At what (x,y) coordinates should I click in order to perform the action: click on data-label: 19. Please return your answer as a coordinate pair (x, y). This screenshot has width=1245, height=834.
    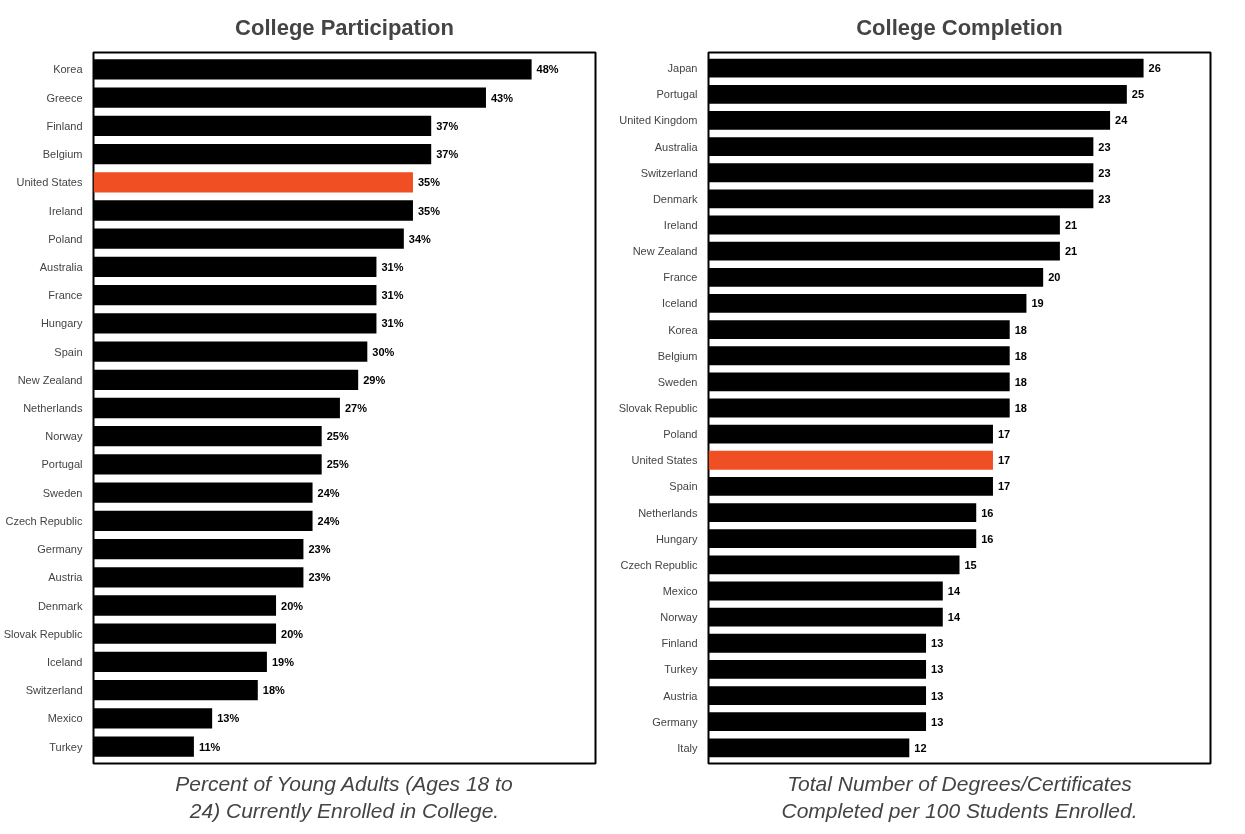
    Looking at the image, I should click on (1037, 303).